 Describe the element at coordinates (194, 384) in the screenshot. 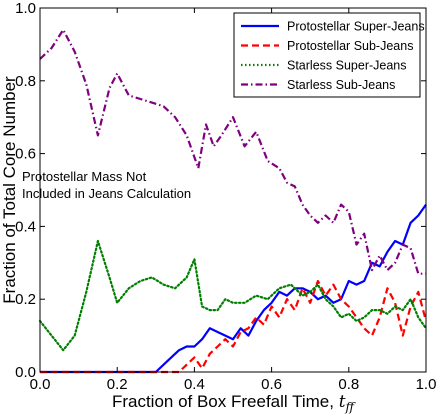

I see `x-tick-label: 0.4` at that location.